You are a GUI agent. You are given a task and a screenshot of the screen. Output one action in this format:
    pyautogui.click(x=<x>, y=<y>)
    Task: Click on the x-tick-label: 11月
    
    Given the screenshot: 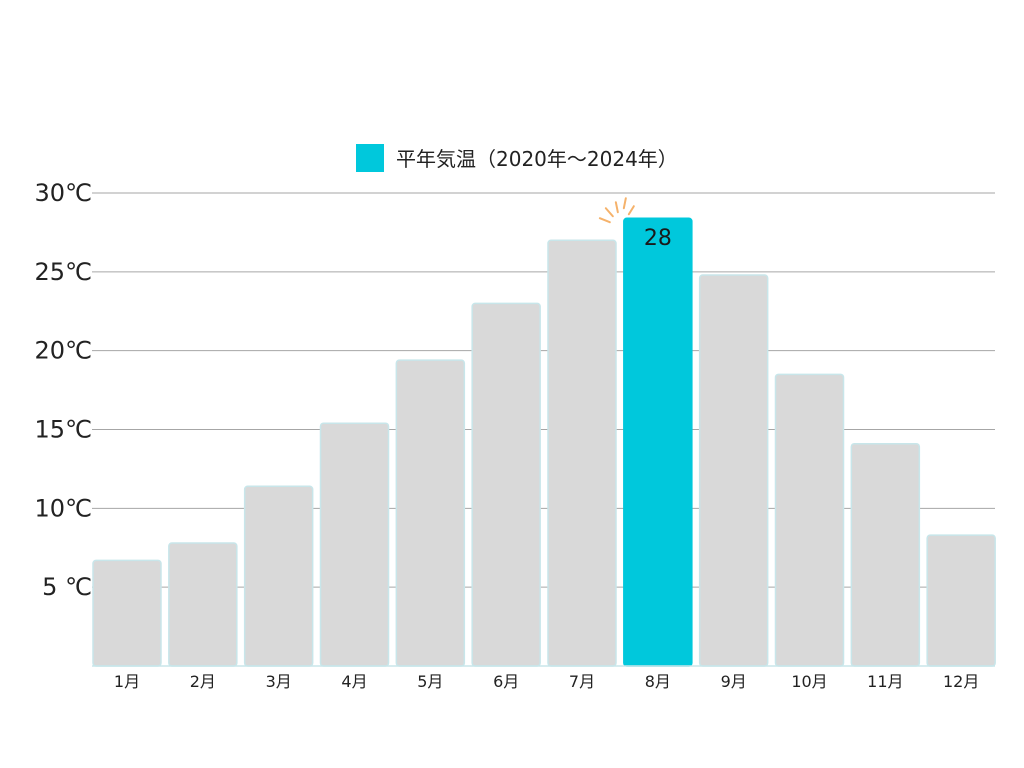 What is the action you would take?
    pyautogui.click(x=885, y=681)
    